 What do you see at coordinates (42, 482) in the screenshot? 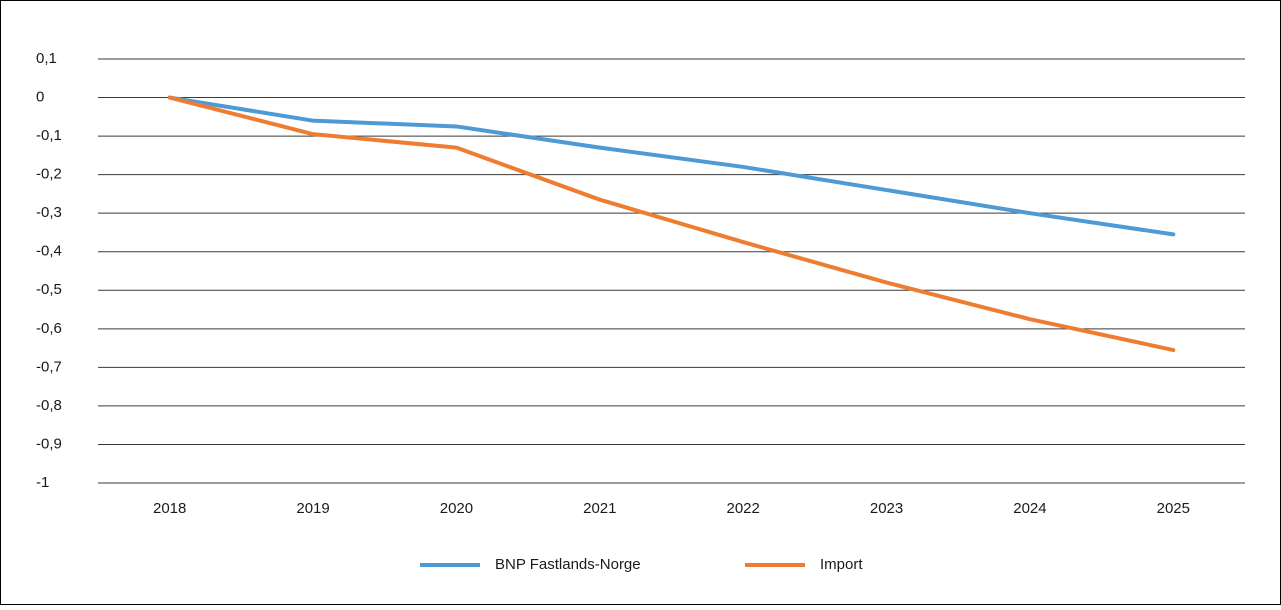
I see `y-tick-label: -1` at bounding box center [42, 482].